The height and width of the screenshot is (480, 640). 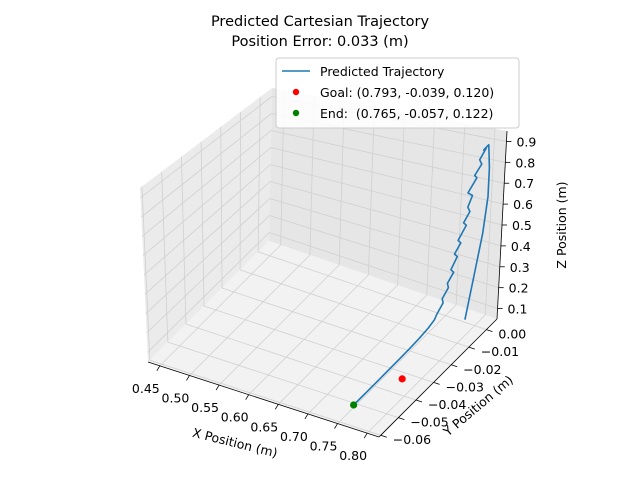 What do you see at coordinates (523, 204) in the screenshot?
I see `z-tick-label: 0.6` at bounding box center [523, 204].